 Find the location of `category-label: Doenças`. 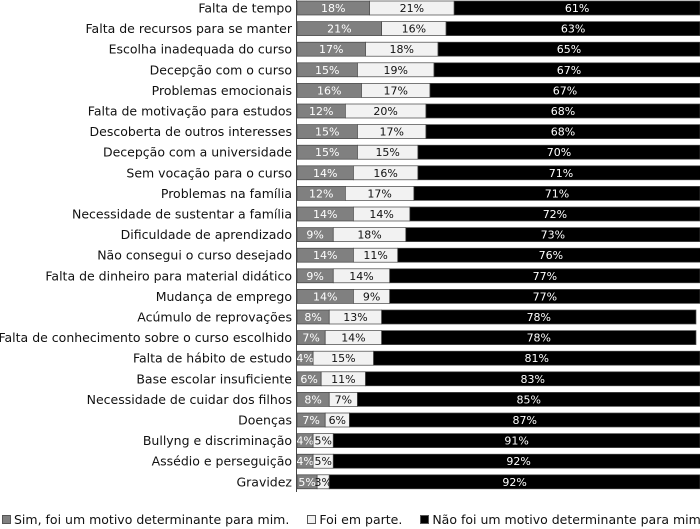

category-label: Doenças is located at coordinates (265, 420).